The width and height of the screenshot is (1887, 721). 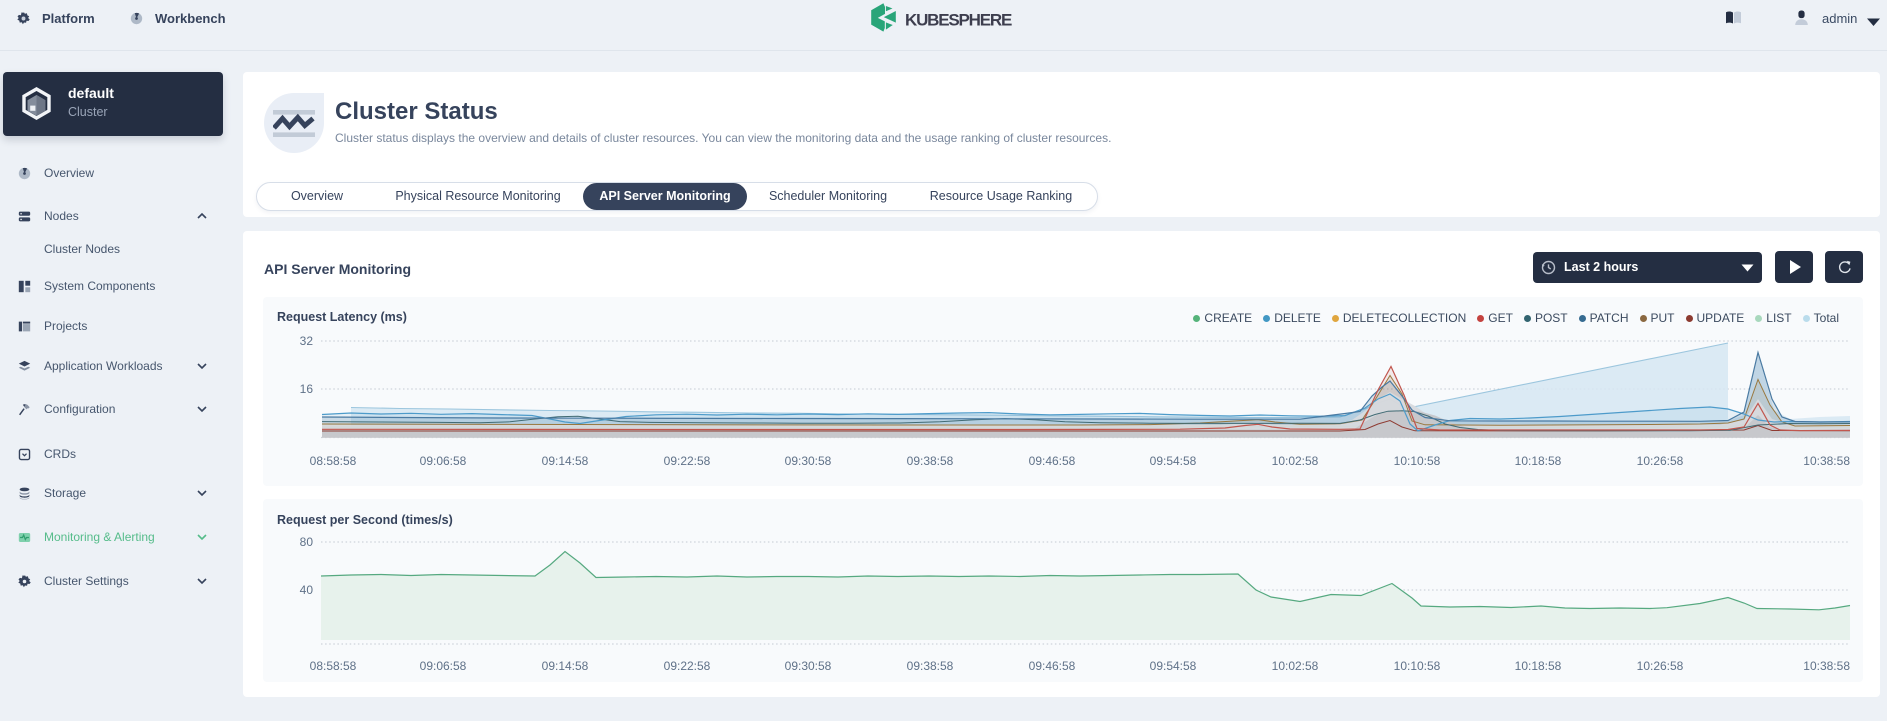 What do you see at coordinates (307, 341) in the screenshot?
I see `svg-text: 32` at bounding box center [307, 341].